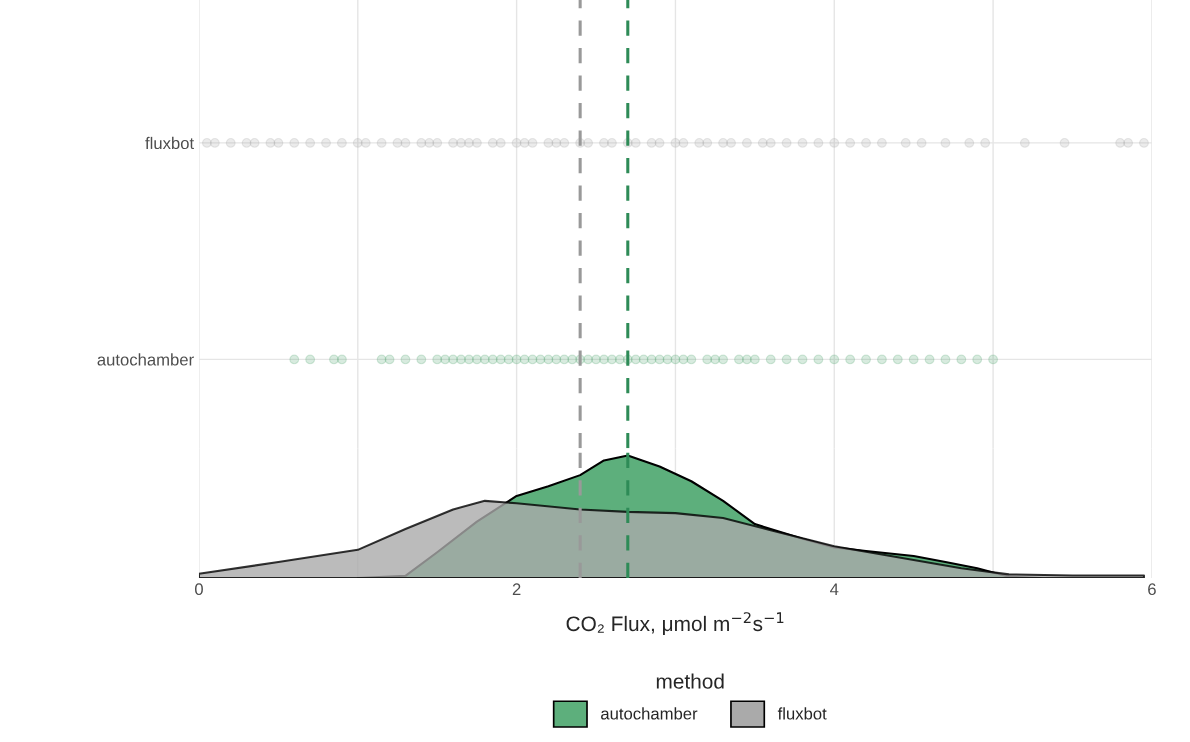 The height and width of the screenshot is (742, 1190). What do you see at coordinates (690, 681) in the screenshot?
I see `legend-title: method` at bounding box center [690, 681].